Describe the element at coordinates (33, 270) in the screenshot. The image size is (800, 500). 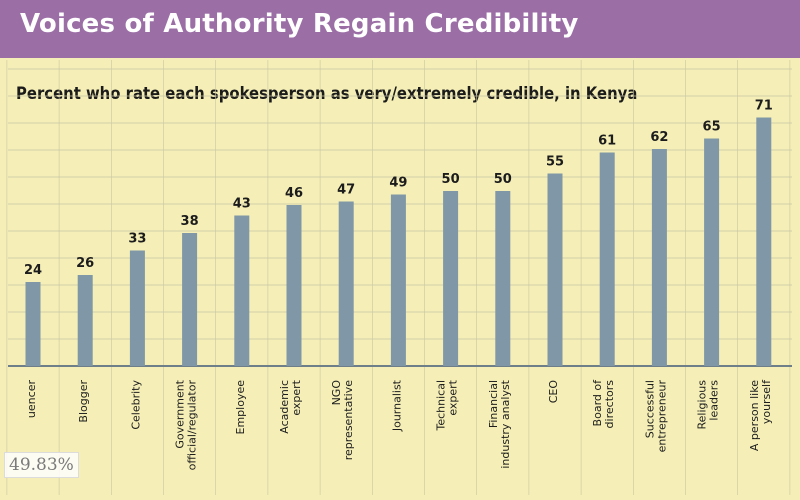
I see `data-label: 24` at that location.